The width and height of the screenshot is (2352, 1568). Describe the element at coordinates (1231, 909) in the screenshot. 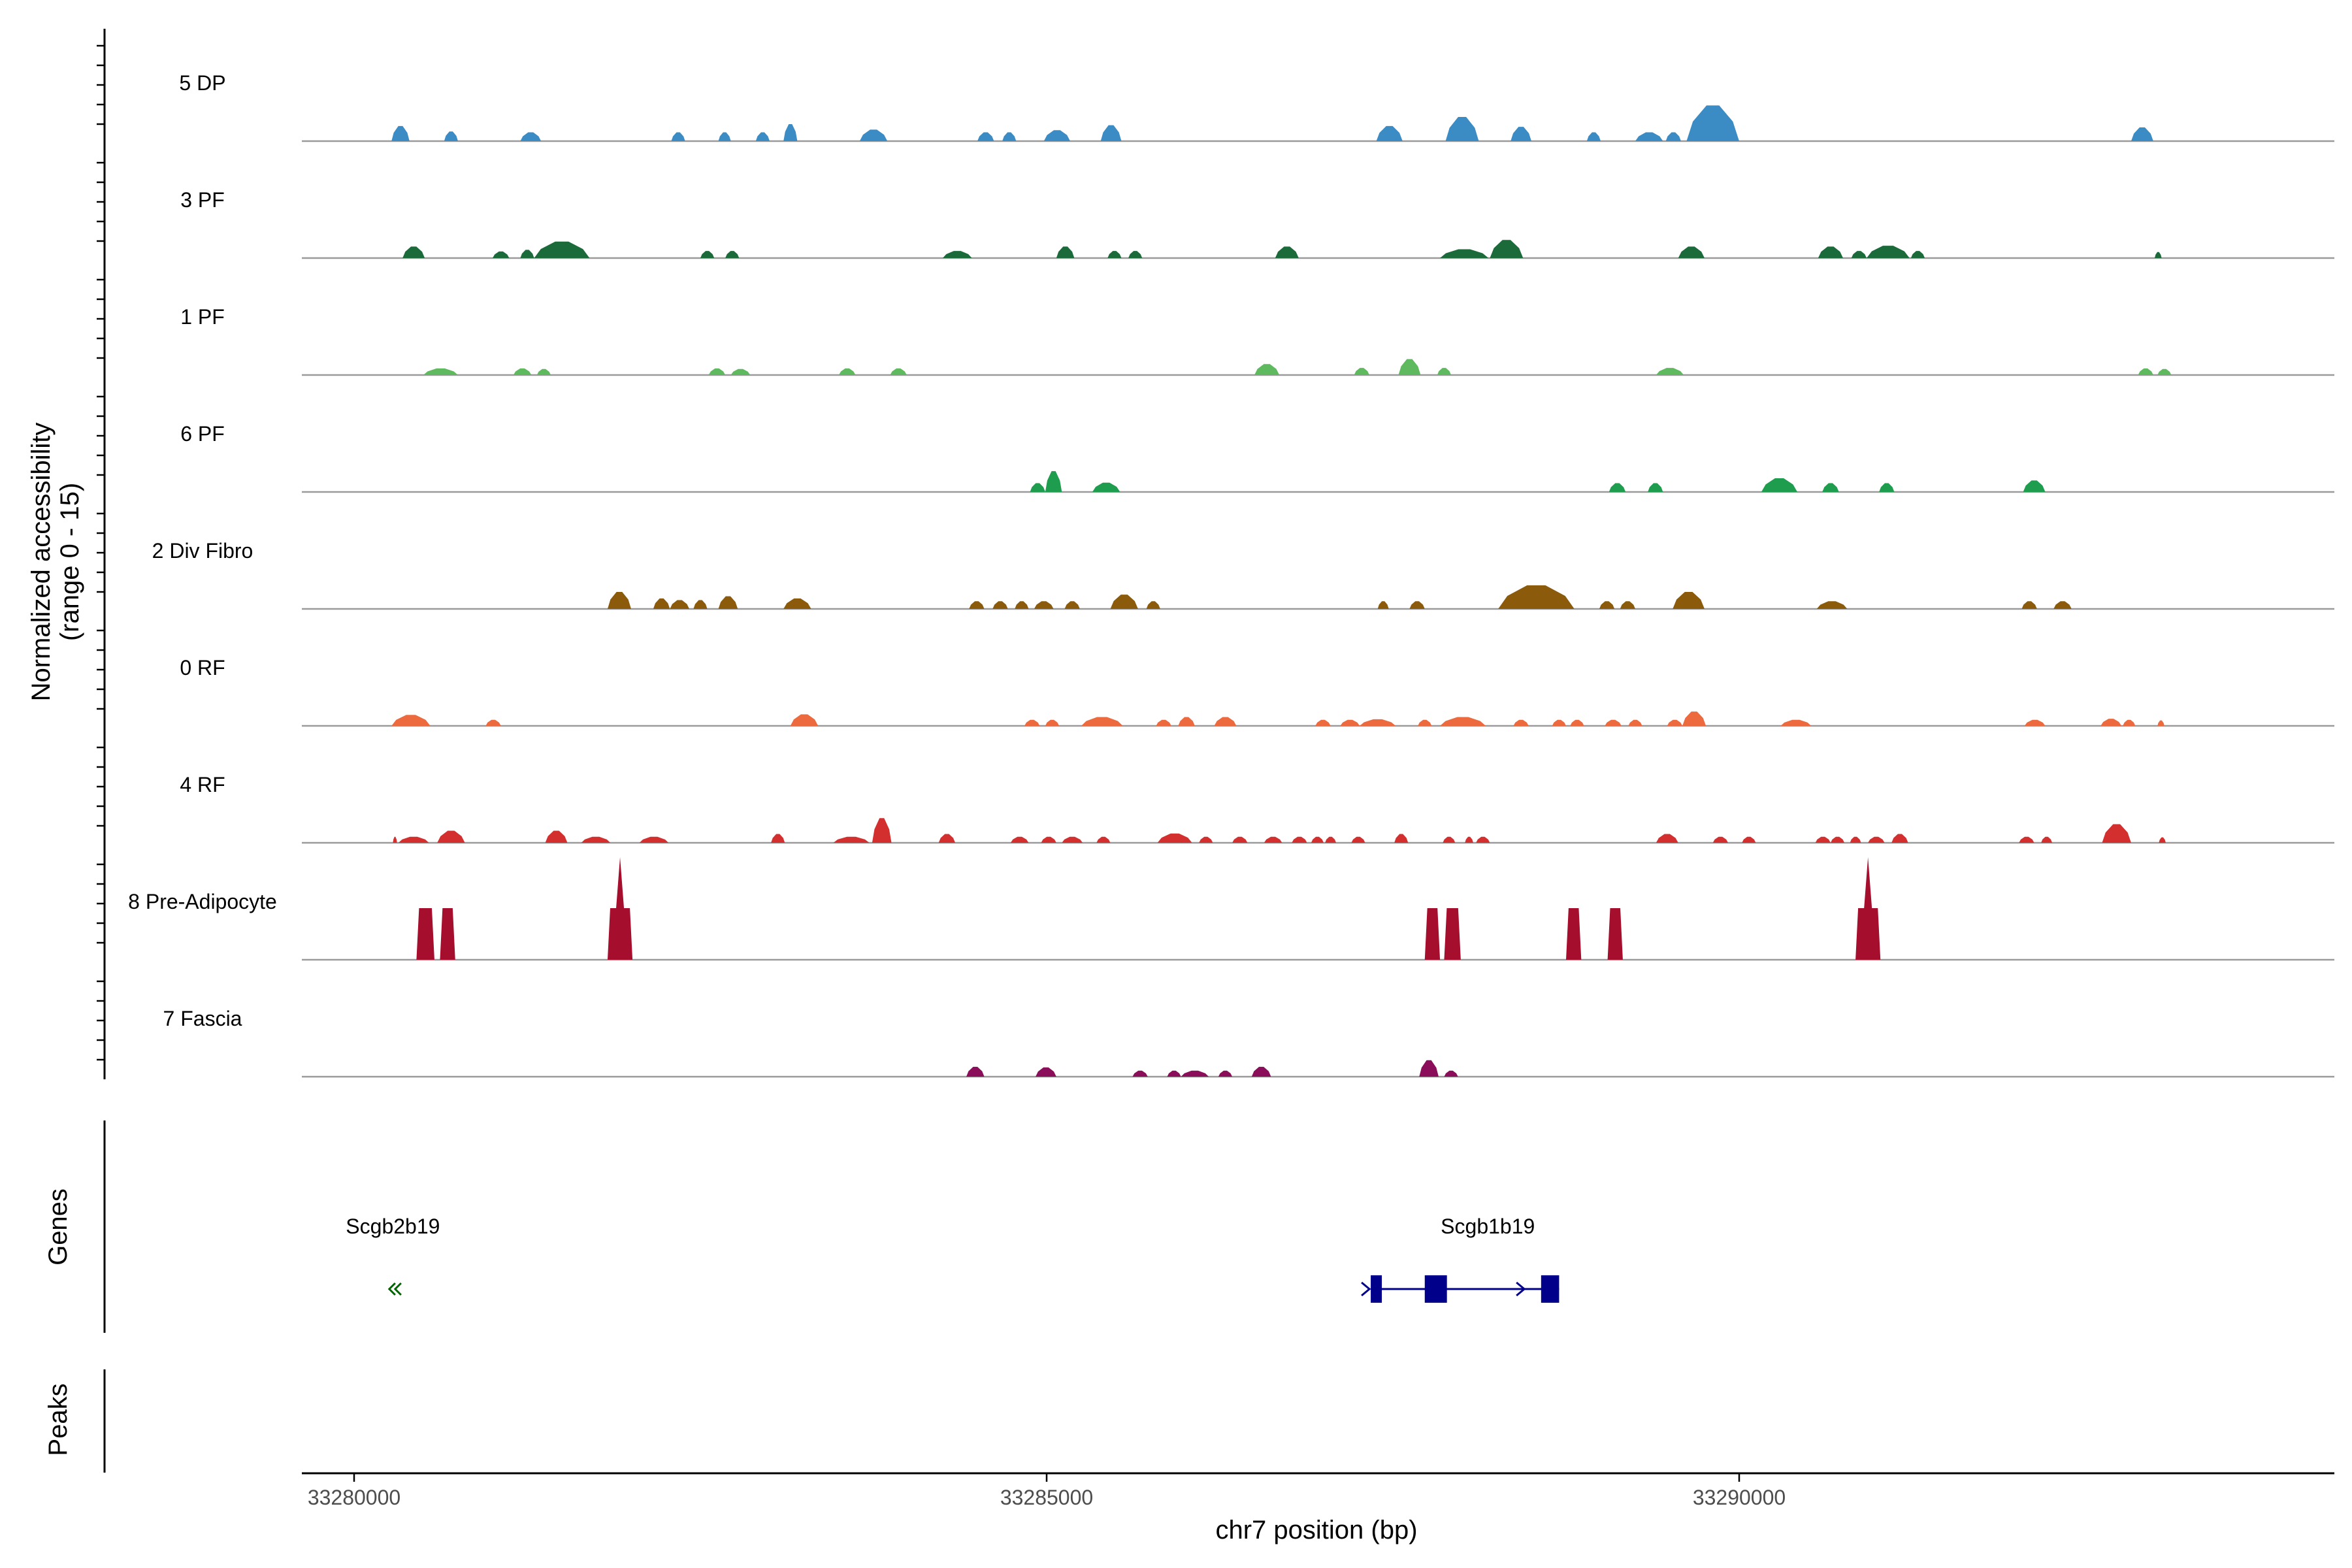

I see `track-8-pre-adipocyte: 8 Pre-Adipocyte` at that location.